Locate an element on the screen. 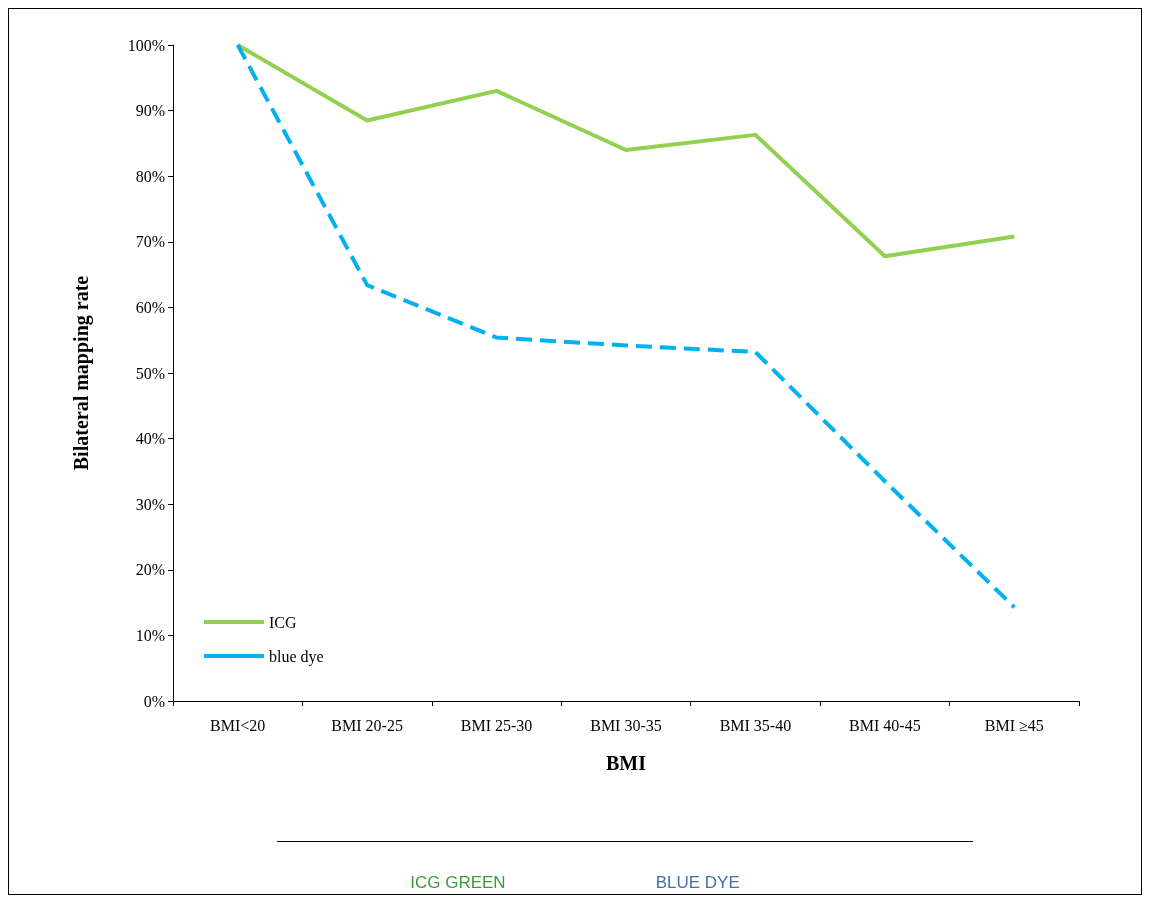 The height and width of the screenshot is (903, 1150). y-tick-label: 80% is located at coordinates (150, 176).